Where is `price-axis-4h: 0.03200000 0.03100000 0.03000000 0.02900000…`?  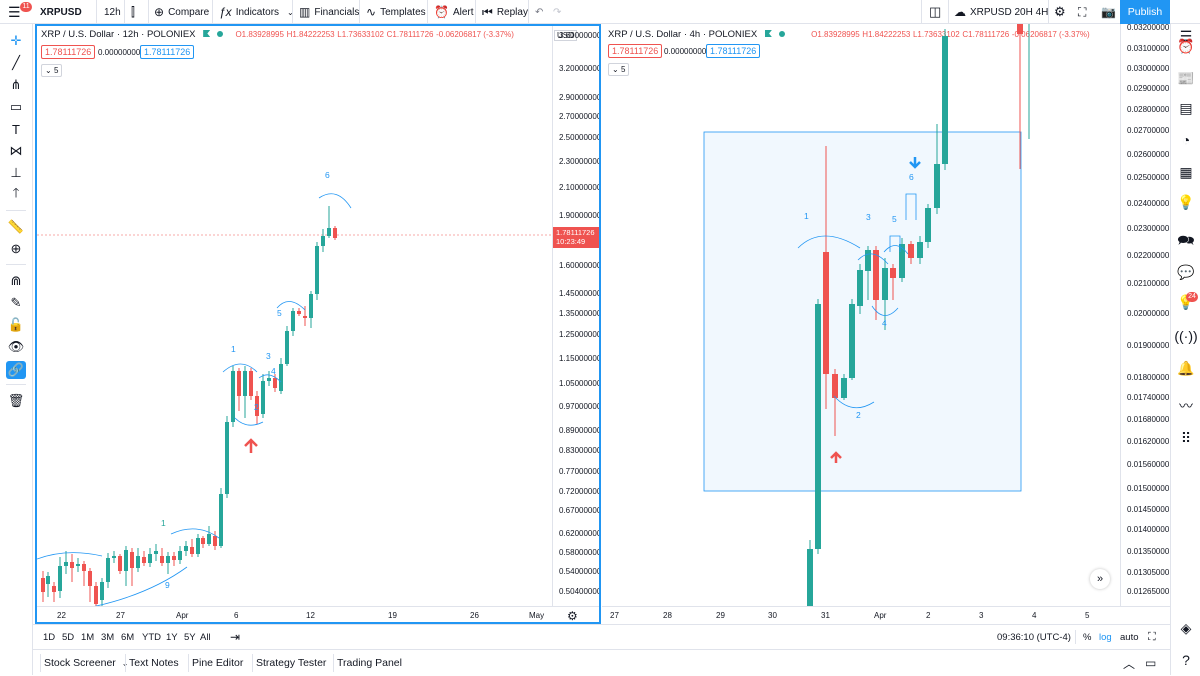 price-axis-4h: 0.03200000 0.03100000 0.03000000 0.02900000… is located at coordinates (1145, 315).